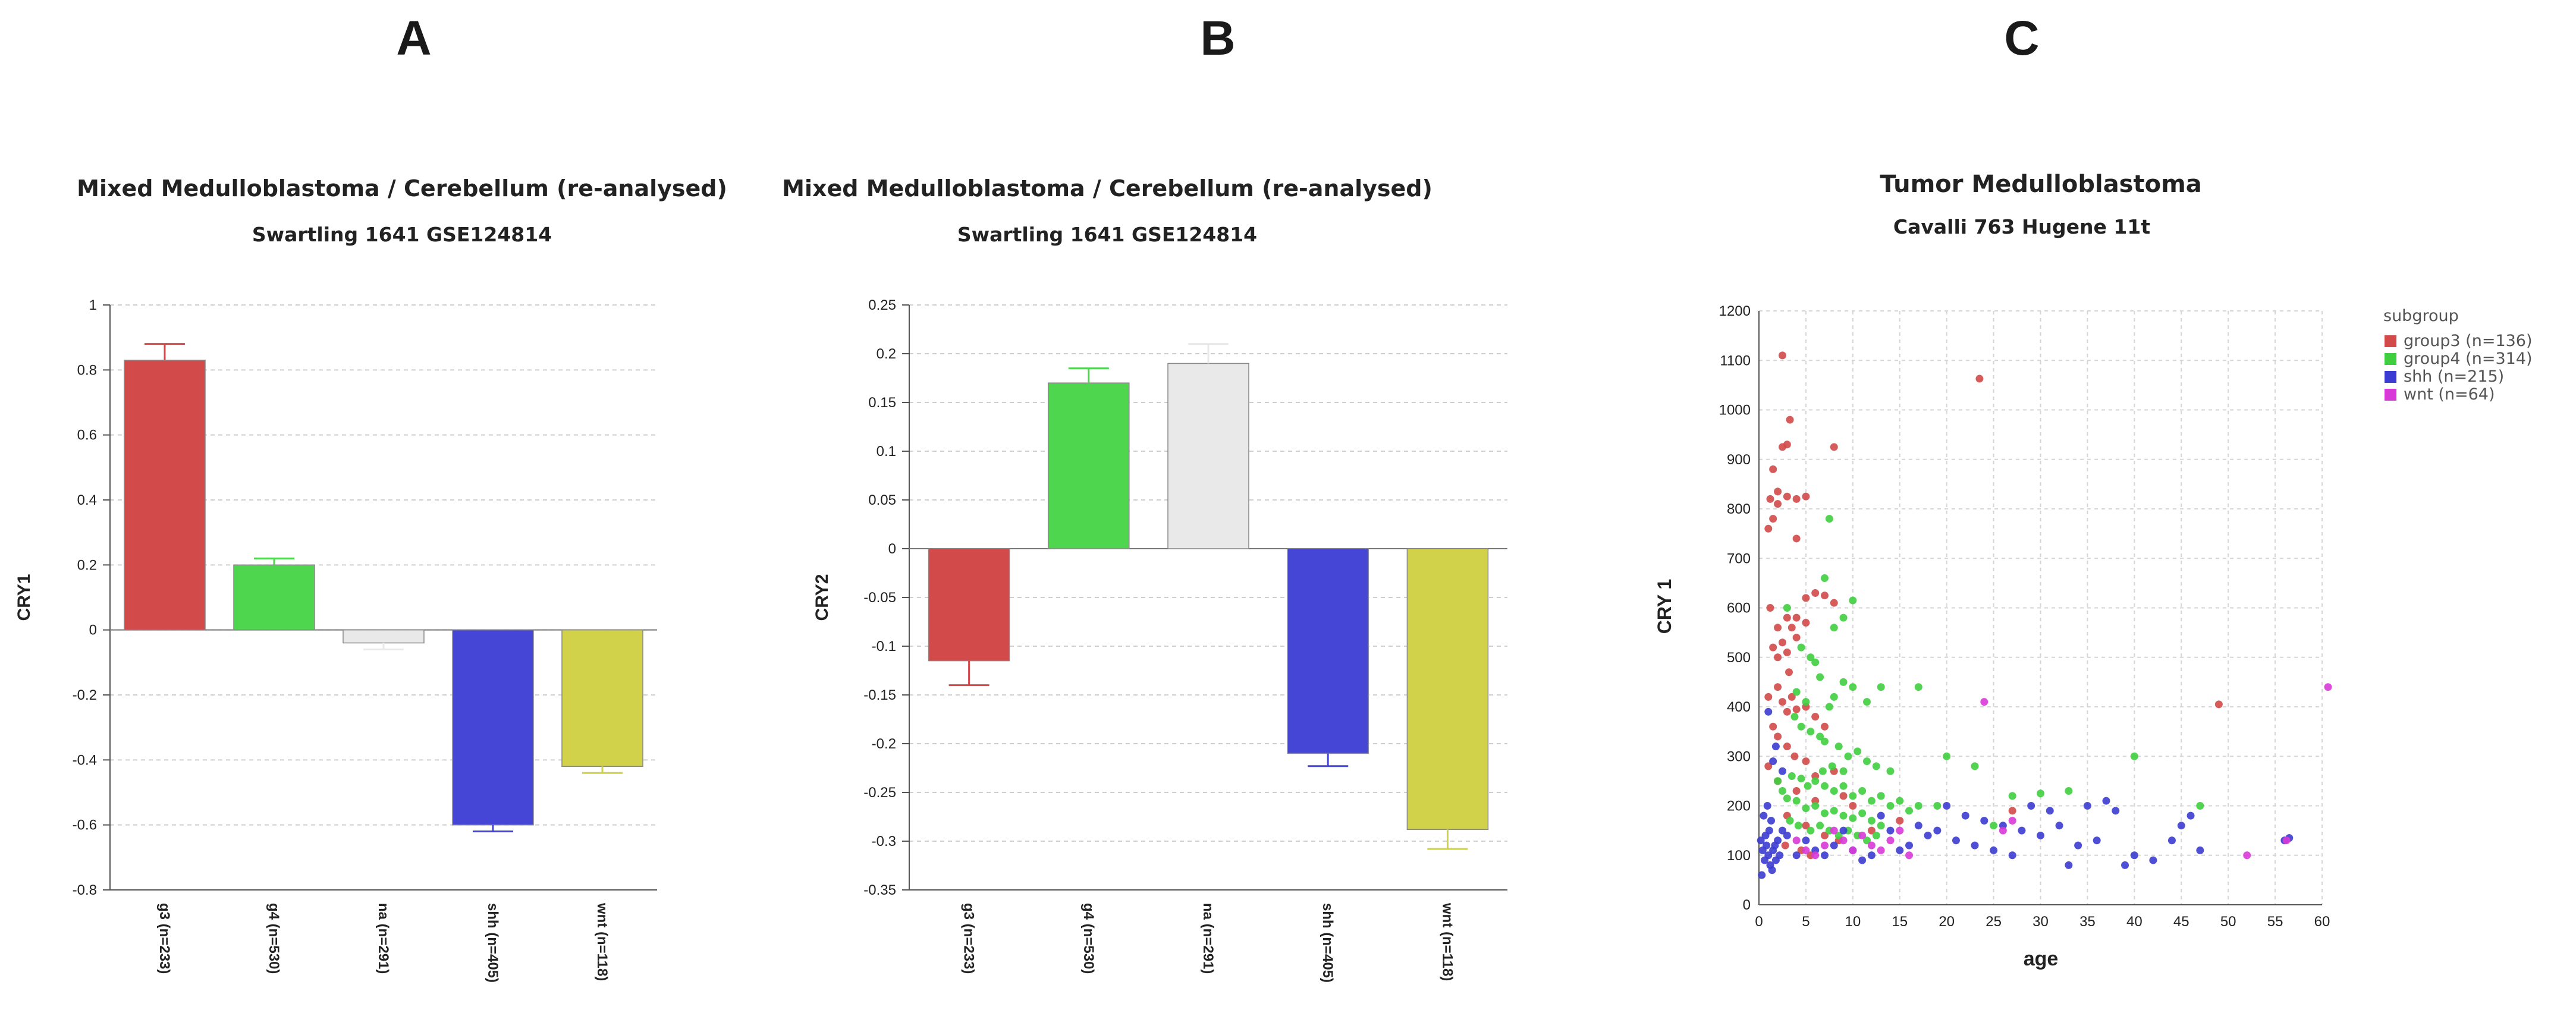 This screenshot has height=1010, width=2576. Describe the element at coordinates (1739, 658) in the screenshot. I see `y-tick-label: 500` at that location.